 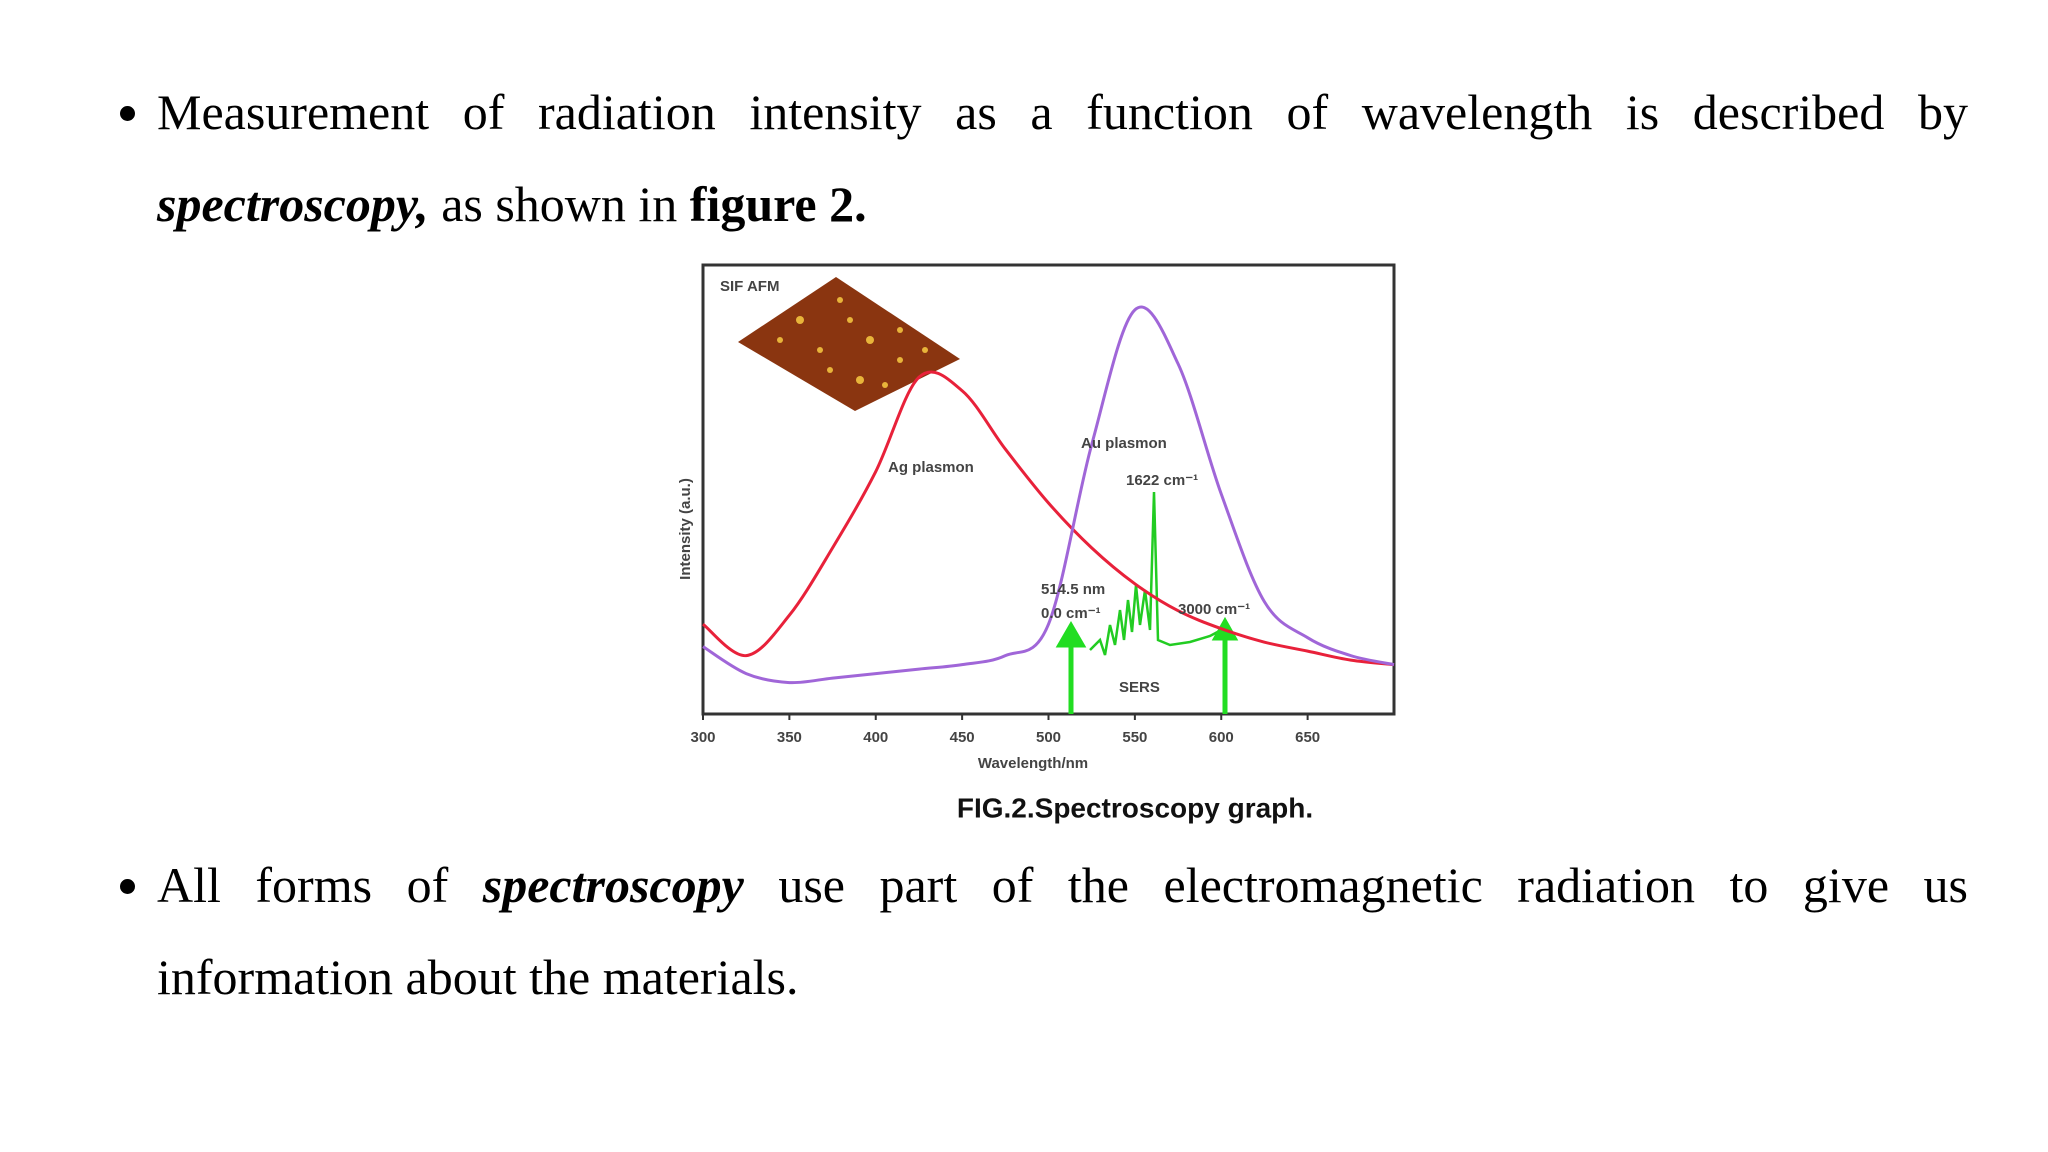 What do you see at coordinates (749, 286) in the screenshot?
I see `annotation: SIF AFM` at bounding box center [749, 286].